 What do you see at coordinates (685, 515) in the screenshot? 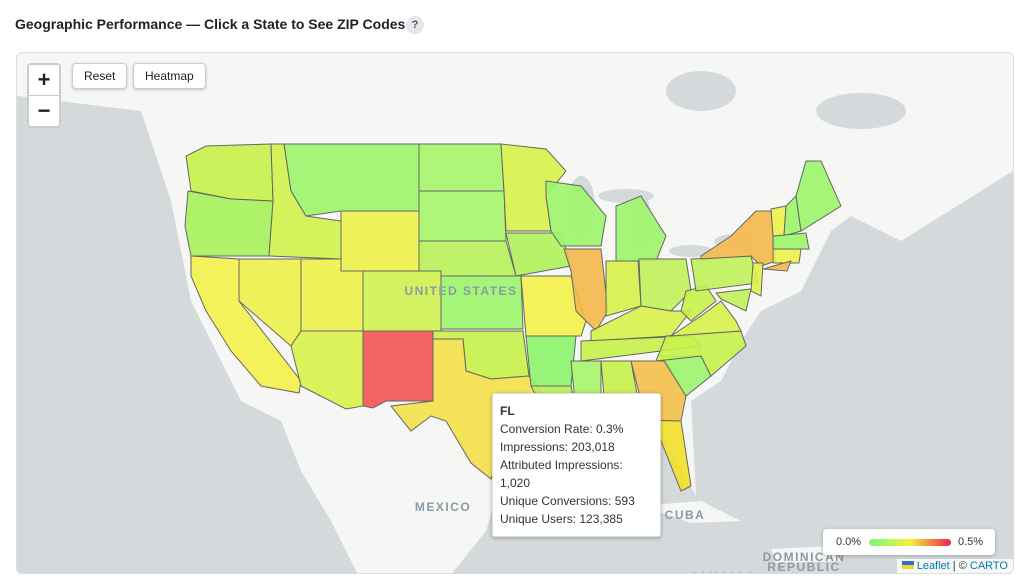
I see `map-label: CUBA` at bounding box center [685, 515].